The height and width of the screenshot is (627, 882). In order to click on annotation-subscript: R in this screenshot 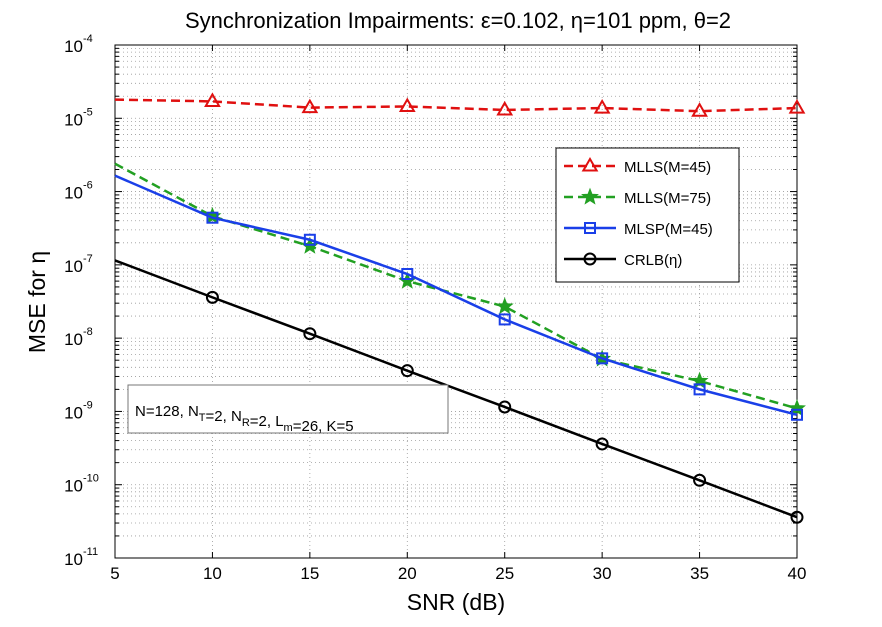, I will do `click(246, 423)`.